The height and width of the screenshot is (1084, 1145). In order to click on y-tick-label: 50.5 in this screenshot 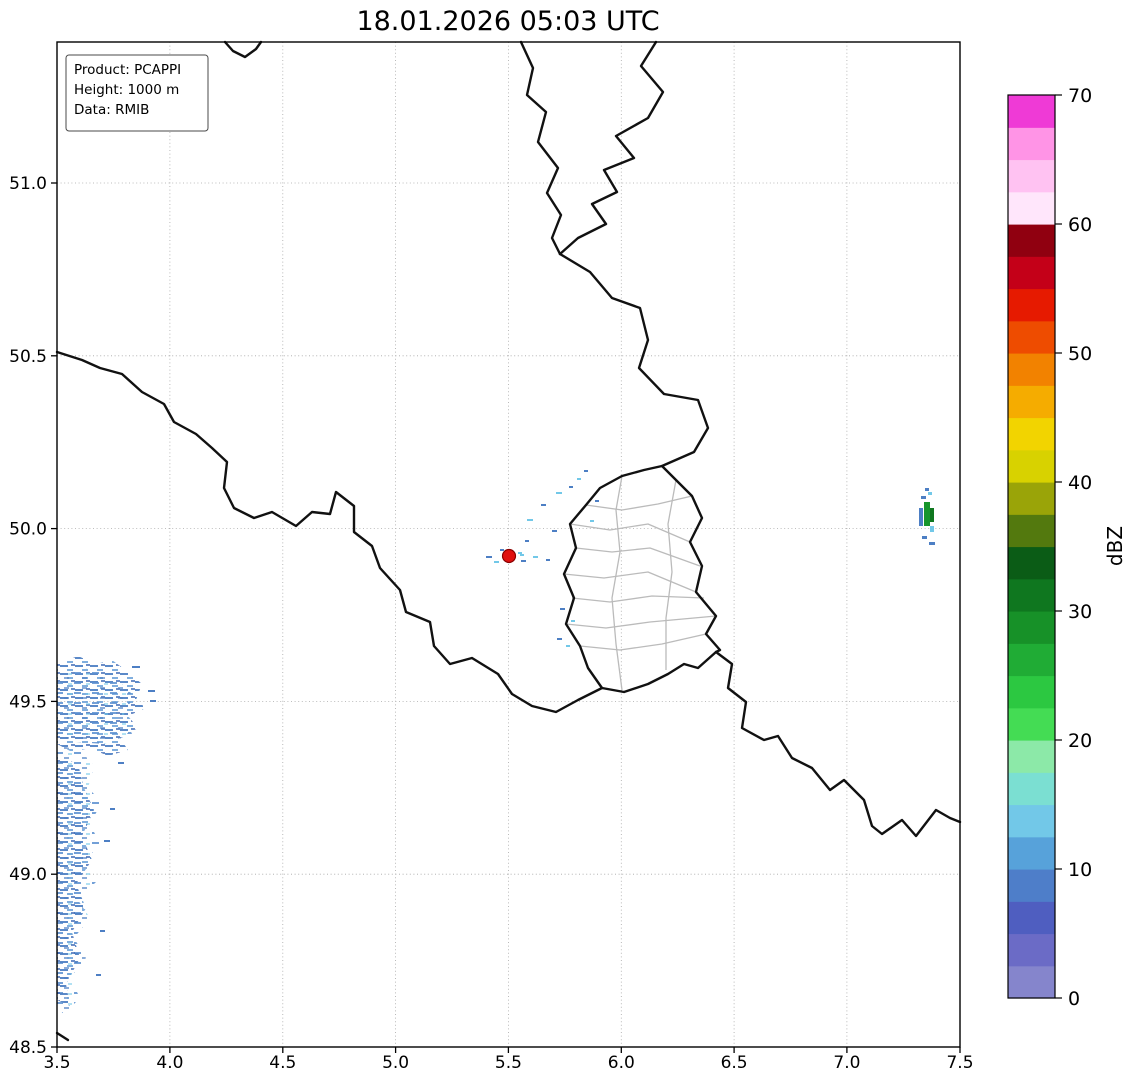, I will do `click(28, 357)`.